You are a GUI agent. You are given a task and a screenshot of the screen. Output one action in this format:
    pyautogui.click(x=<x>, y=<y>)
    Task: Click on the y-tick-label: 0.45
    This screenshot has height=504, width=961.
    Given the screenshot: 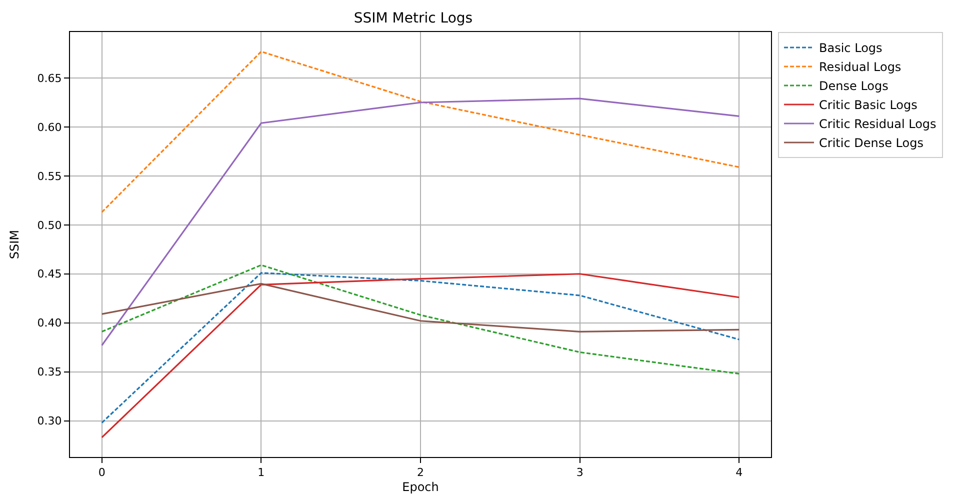 What is the action you would take?
    pyautogui.click(x=49, y=274)
    